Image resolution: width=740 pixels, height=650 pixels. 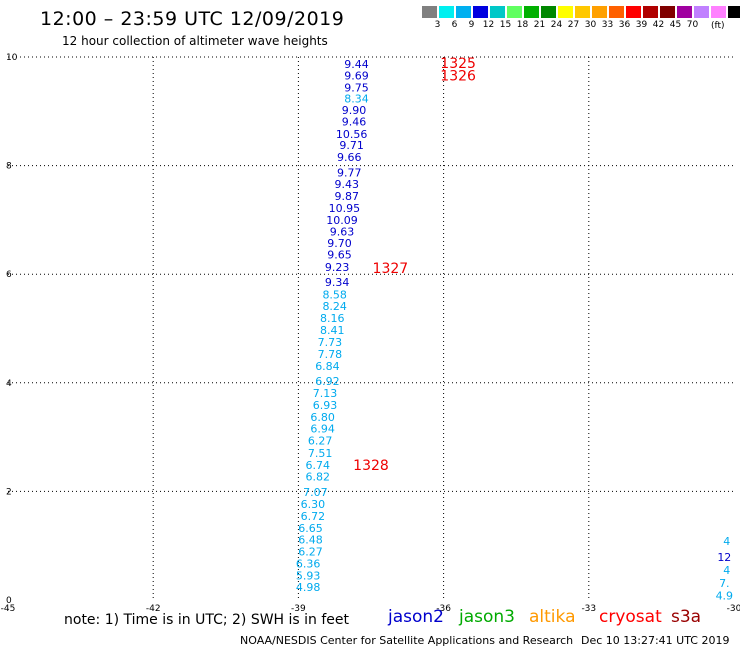 What do you see at coordinates (322, 428) in the screenshot?
I see `wave-height-label: 6.94` at bounding box center [322, 428].